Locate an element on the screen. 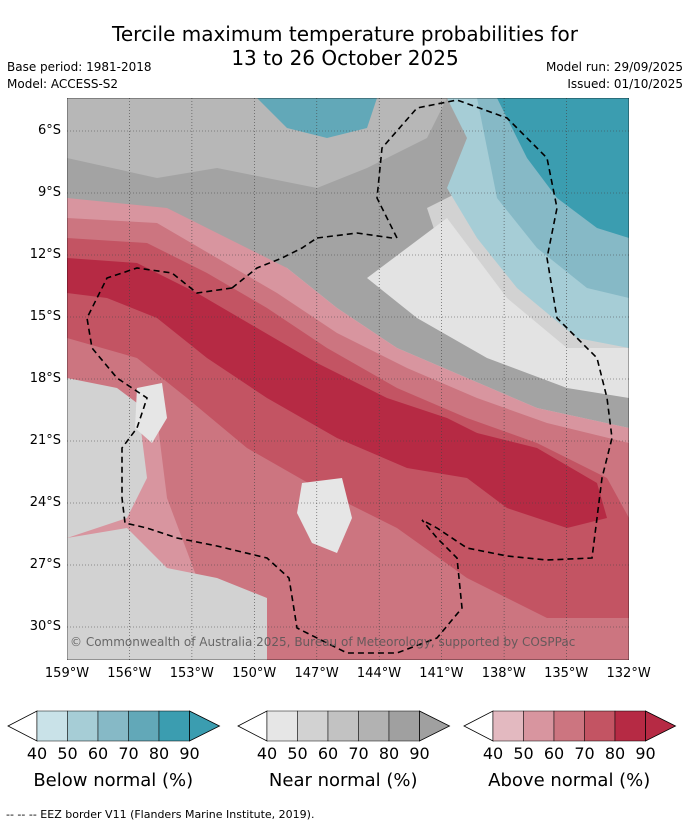 The image size is (690, 827). colorbar-title: Near normal (%) is located at coordinates (343, 780).